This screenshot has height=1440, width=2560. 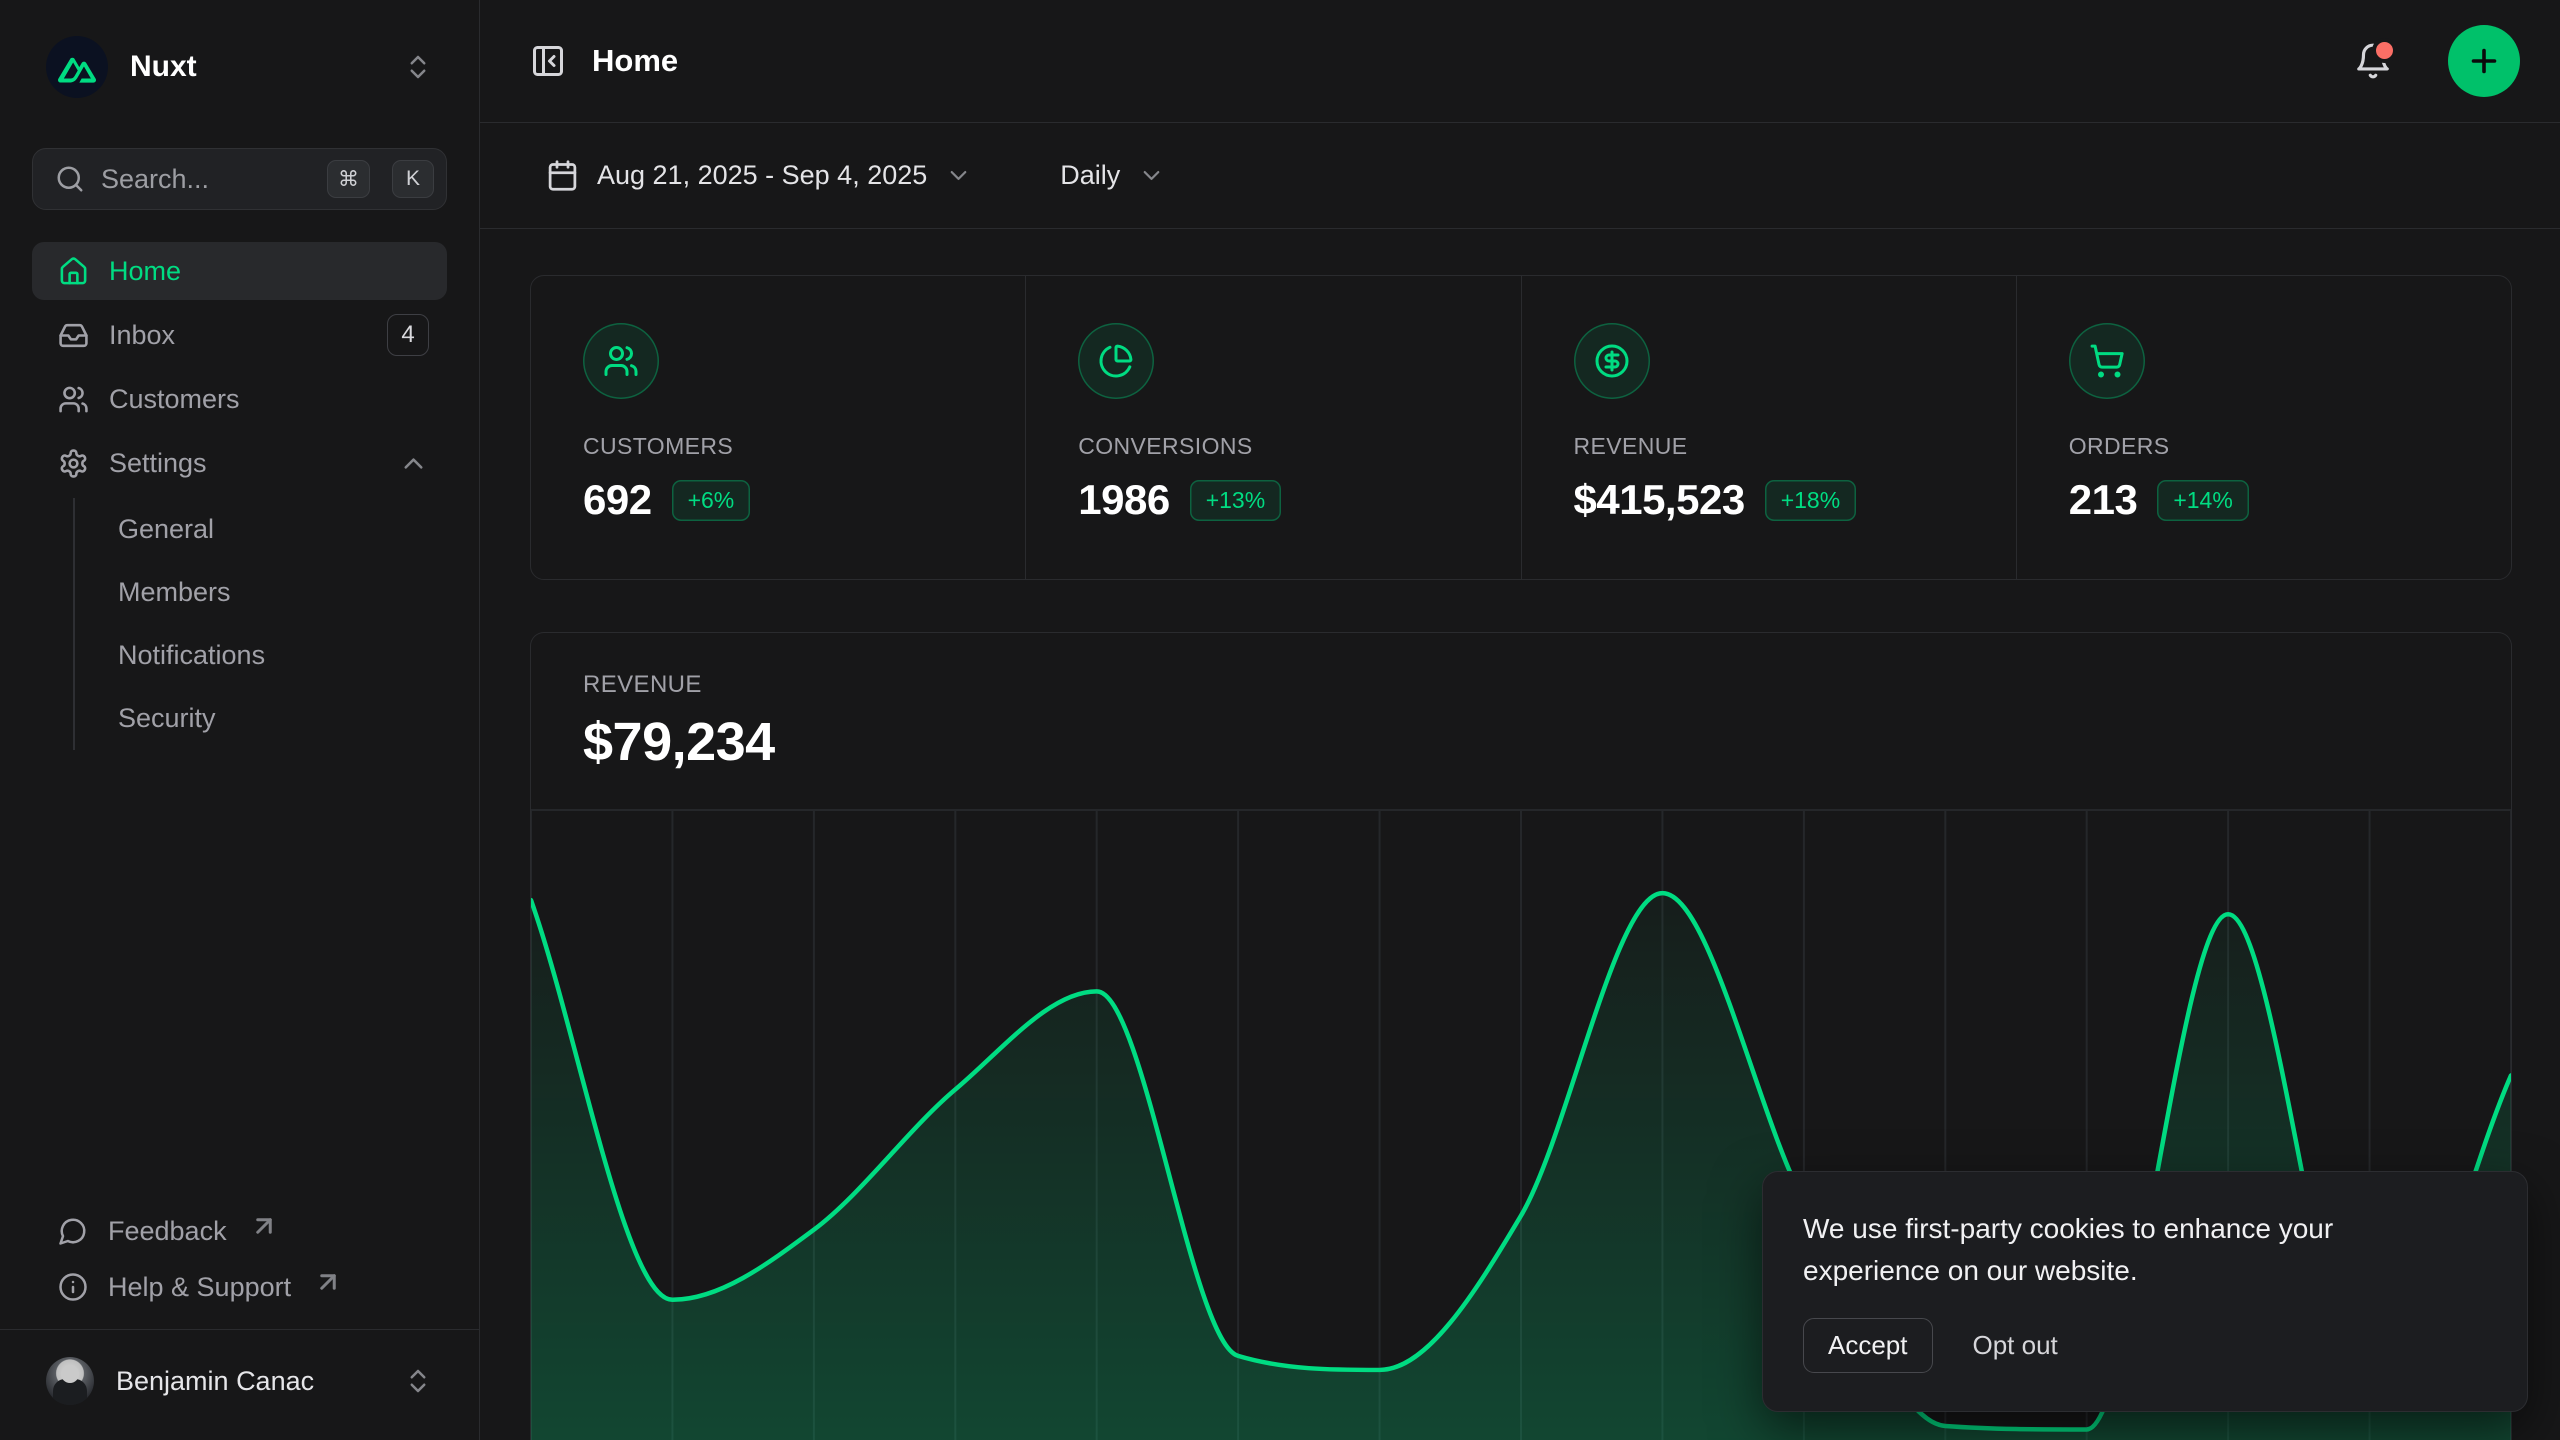 I want to click on chevron-up-icon, so click(x=413, y=463).